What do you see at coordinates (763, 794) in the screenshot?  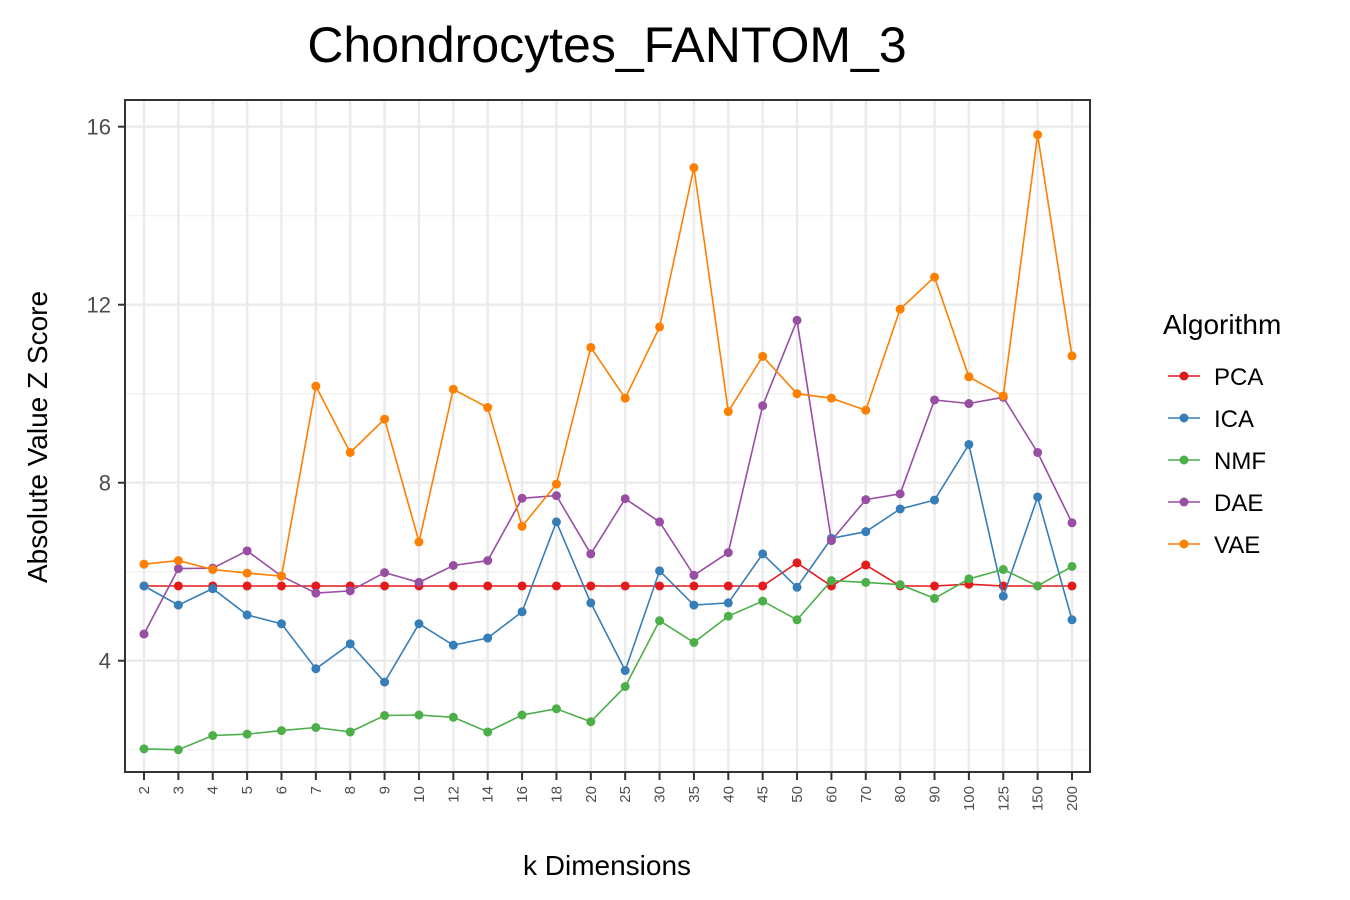 I see `x-tick-label: 45` at bounding box center [763, 794].